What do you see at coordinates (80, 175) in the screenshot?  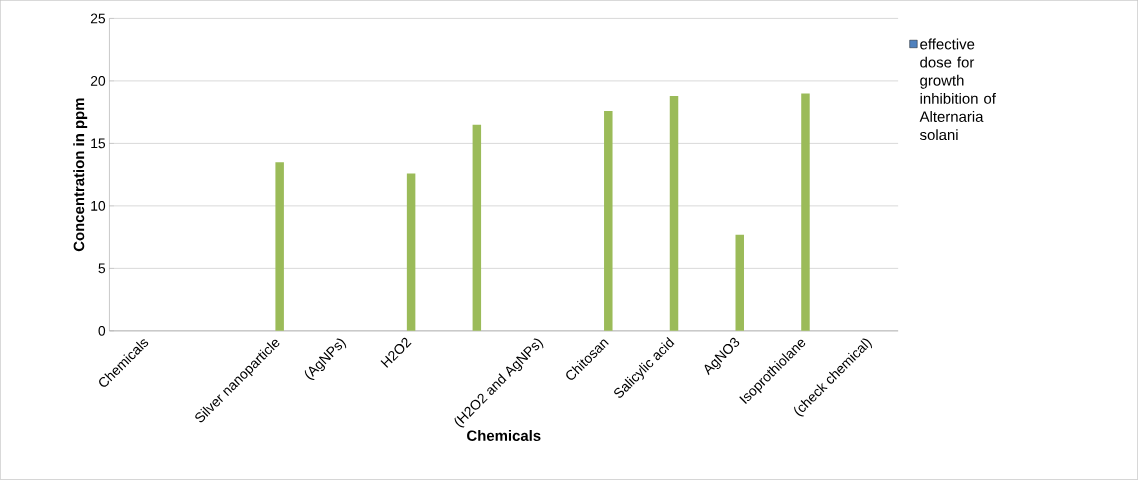 I see `y-axis-title: Concentration in ppm` at bounding box center [80, 175].